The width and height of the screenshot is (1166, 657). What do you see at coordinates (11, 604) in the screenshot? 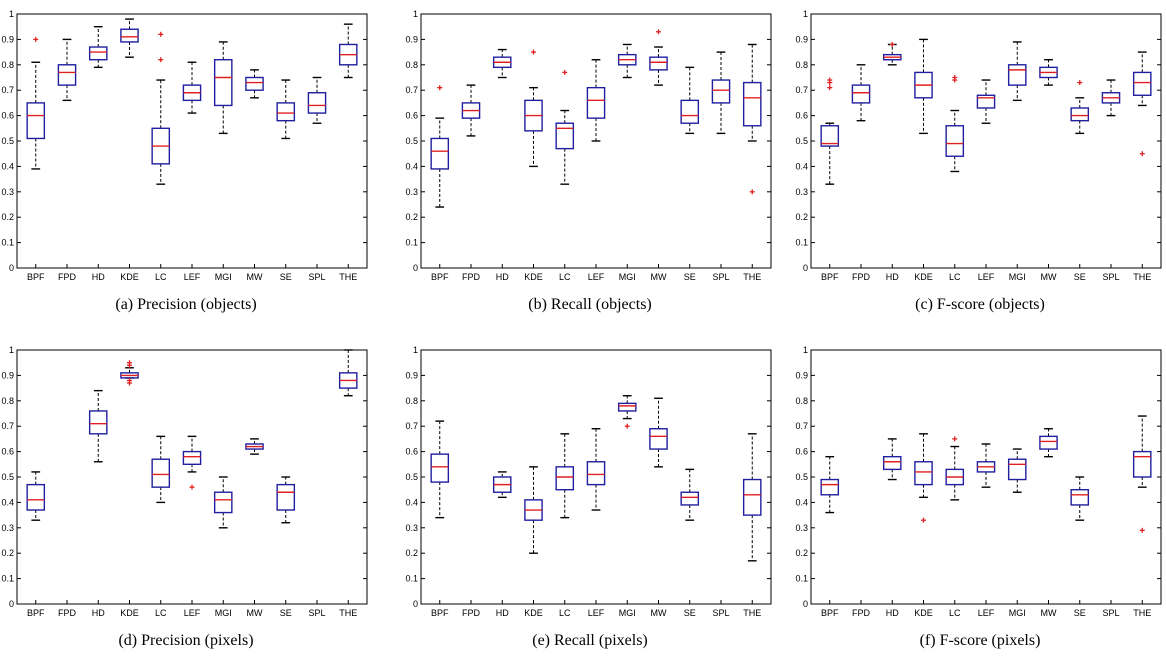
I see `y-tick-label: 0` at bounding box center [11, 604].